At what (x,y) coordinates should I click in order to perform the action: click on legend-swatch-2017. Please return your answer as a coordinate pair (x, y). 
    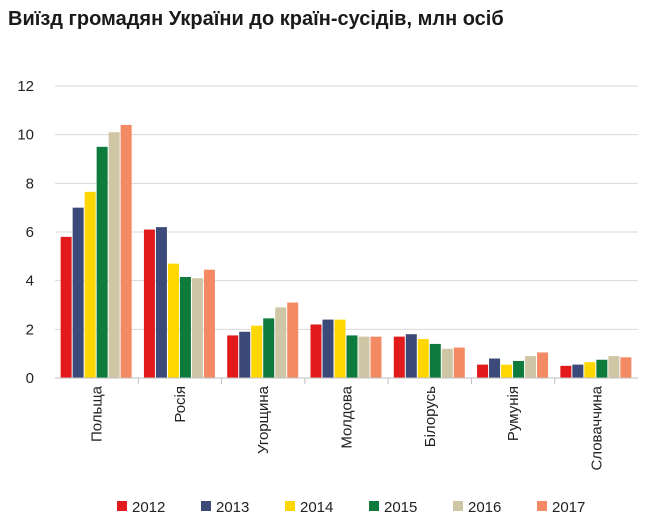
    Looking at the image, I should click on (542, 506).